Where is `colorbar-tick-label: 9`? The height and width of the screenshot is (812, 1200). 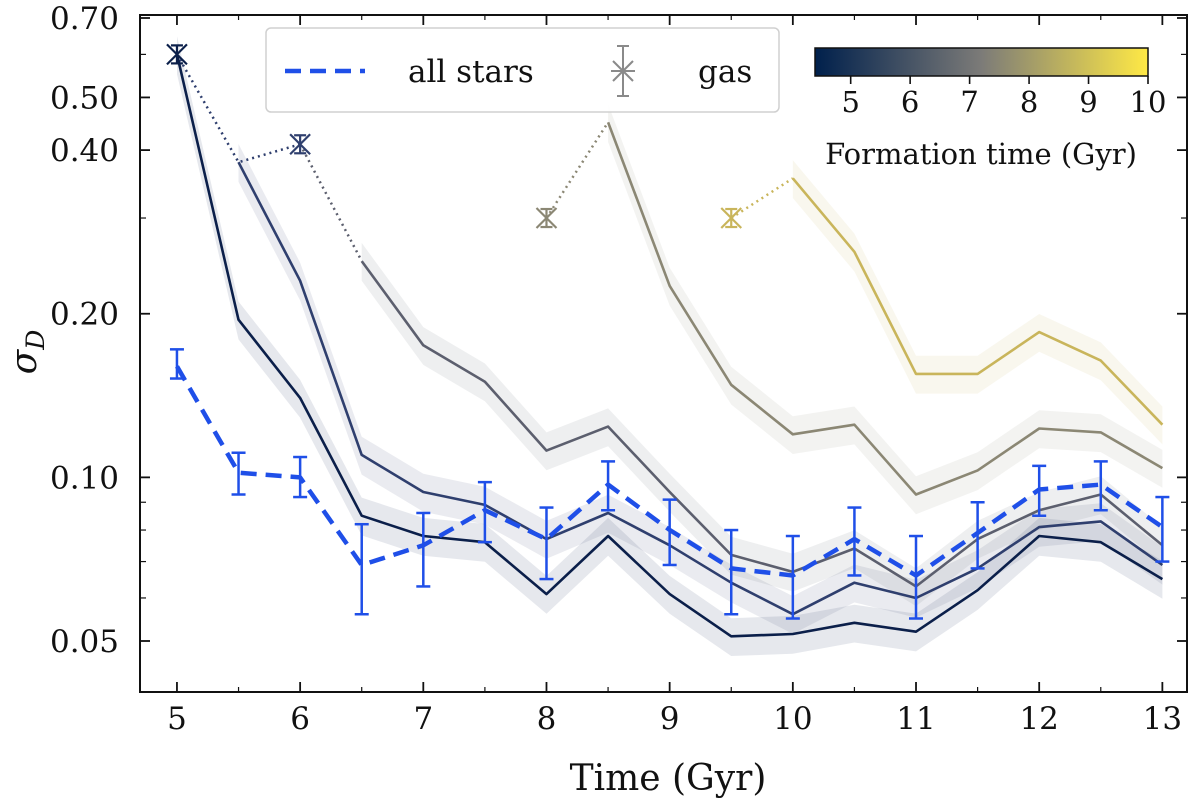
colorbar-tick-label: 9 is located at coordinates (1088, 102).